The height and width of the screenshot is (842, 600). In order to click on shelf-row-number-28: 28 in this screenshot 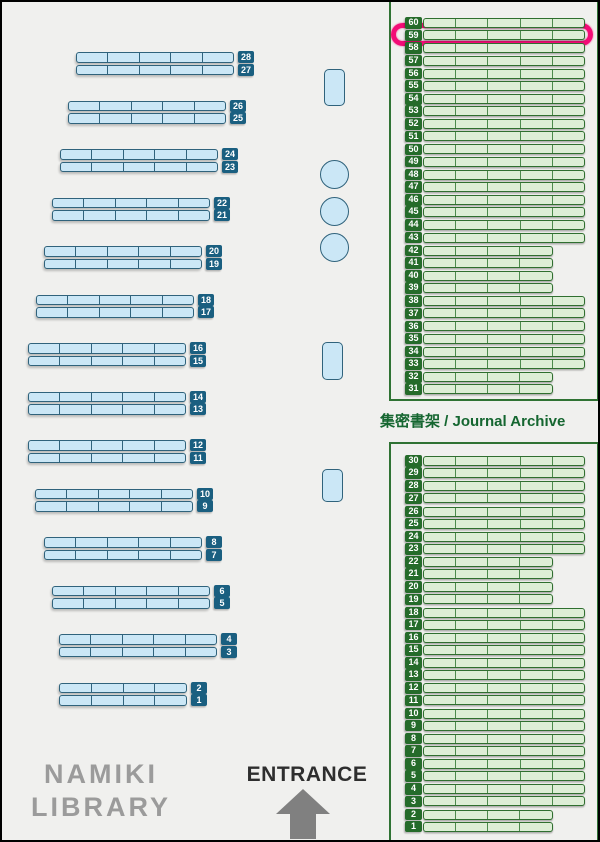, I will do `click(246, 57)`.